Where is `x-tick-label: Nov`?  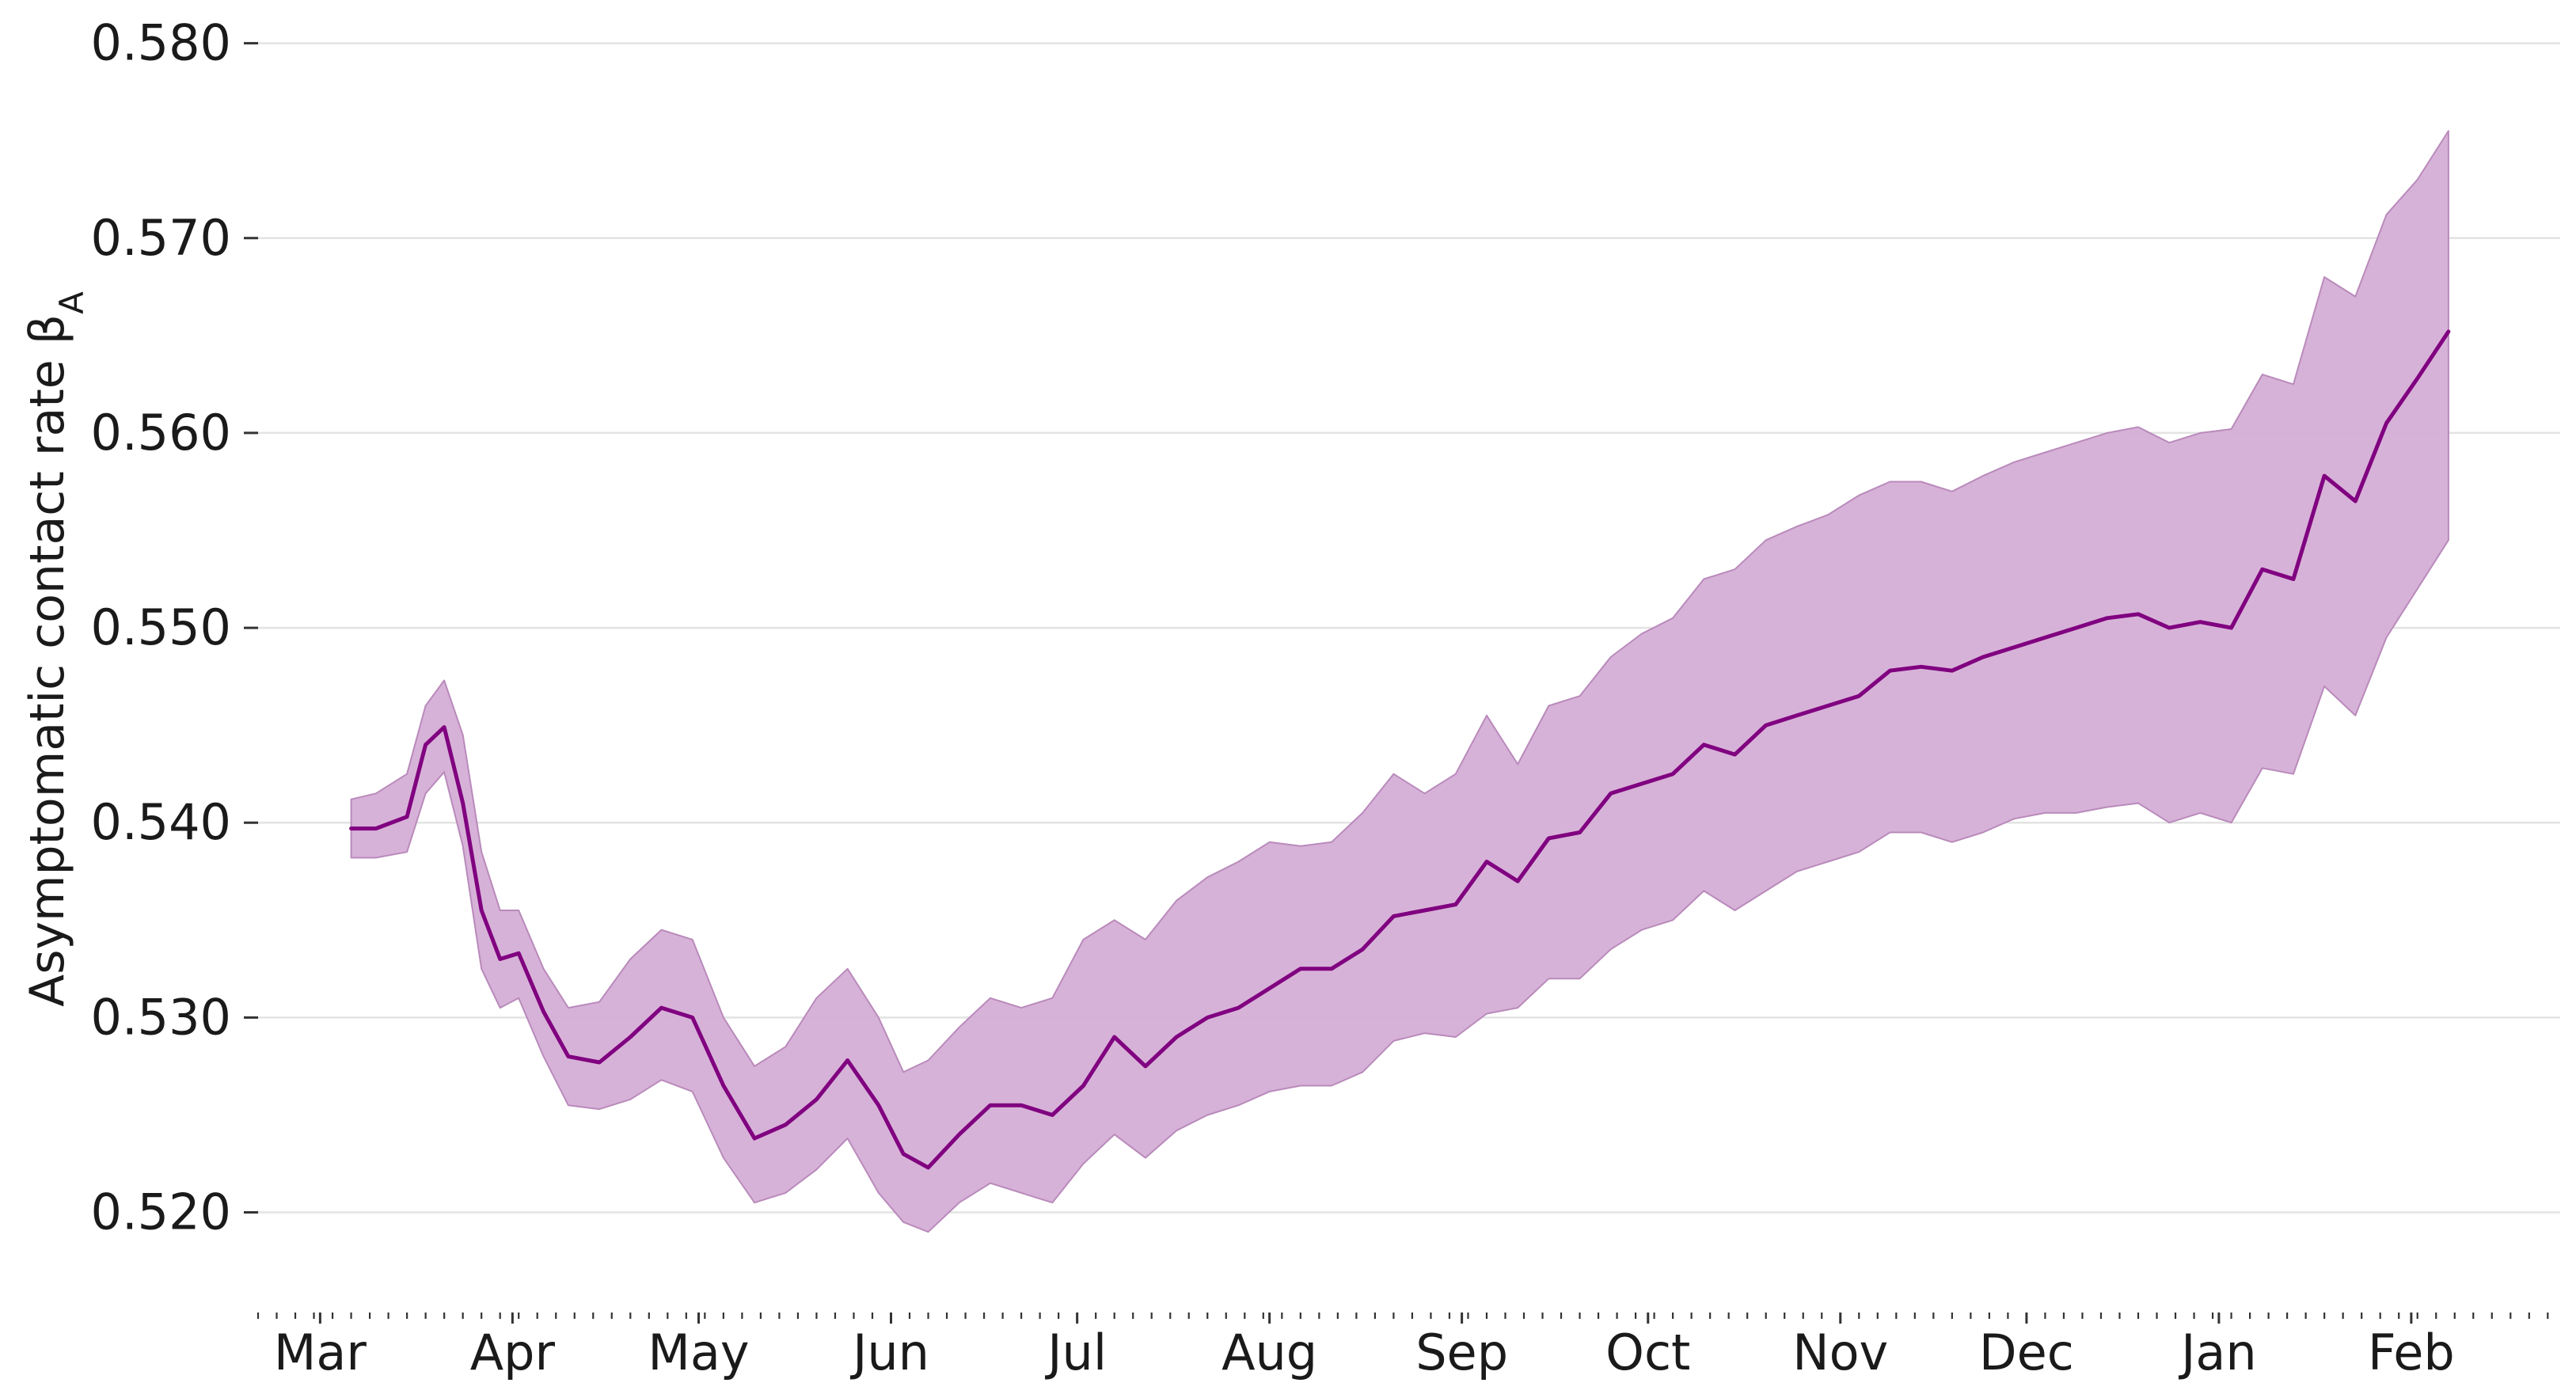 x-tick-label: Nov is located at coordinates (1840, 1352).